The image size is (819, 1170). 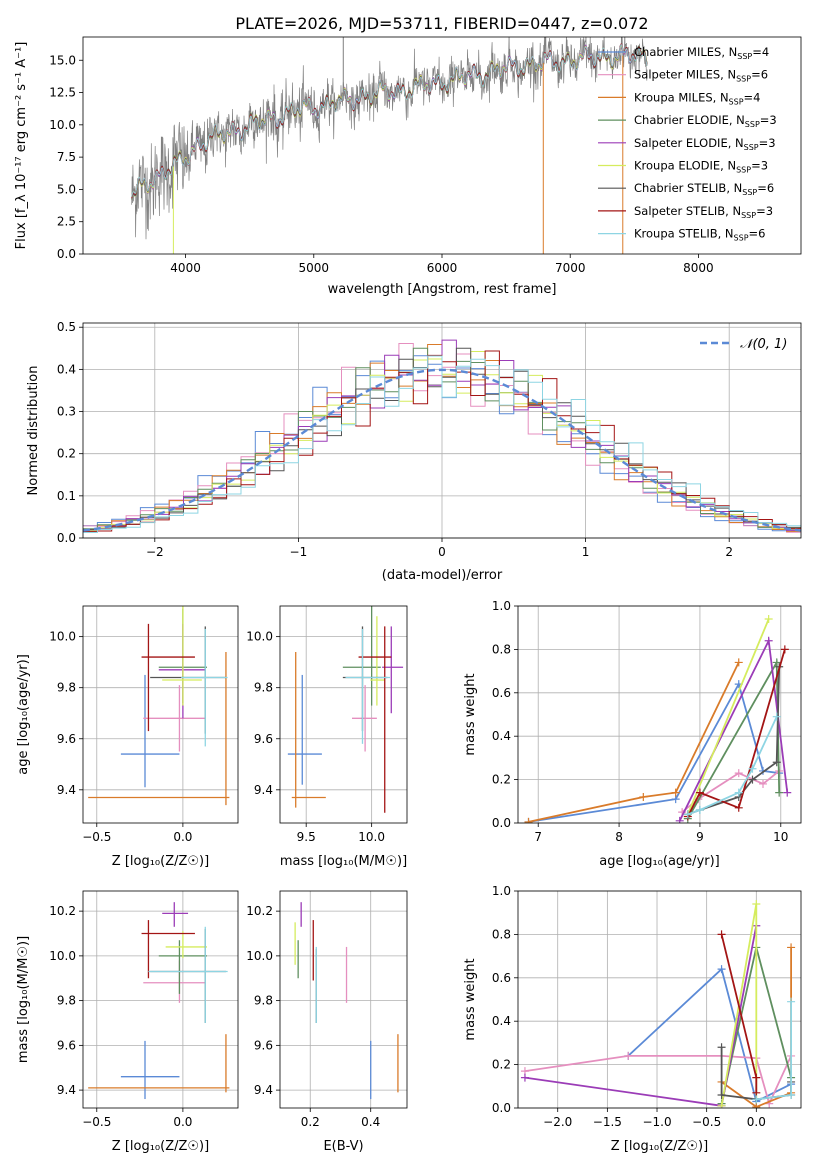 What do you see at coordinates (66, 412) in the screenshot?
I see `y-tick-label: 0.3` at bounding box center [66, 412].